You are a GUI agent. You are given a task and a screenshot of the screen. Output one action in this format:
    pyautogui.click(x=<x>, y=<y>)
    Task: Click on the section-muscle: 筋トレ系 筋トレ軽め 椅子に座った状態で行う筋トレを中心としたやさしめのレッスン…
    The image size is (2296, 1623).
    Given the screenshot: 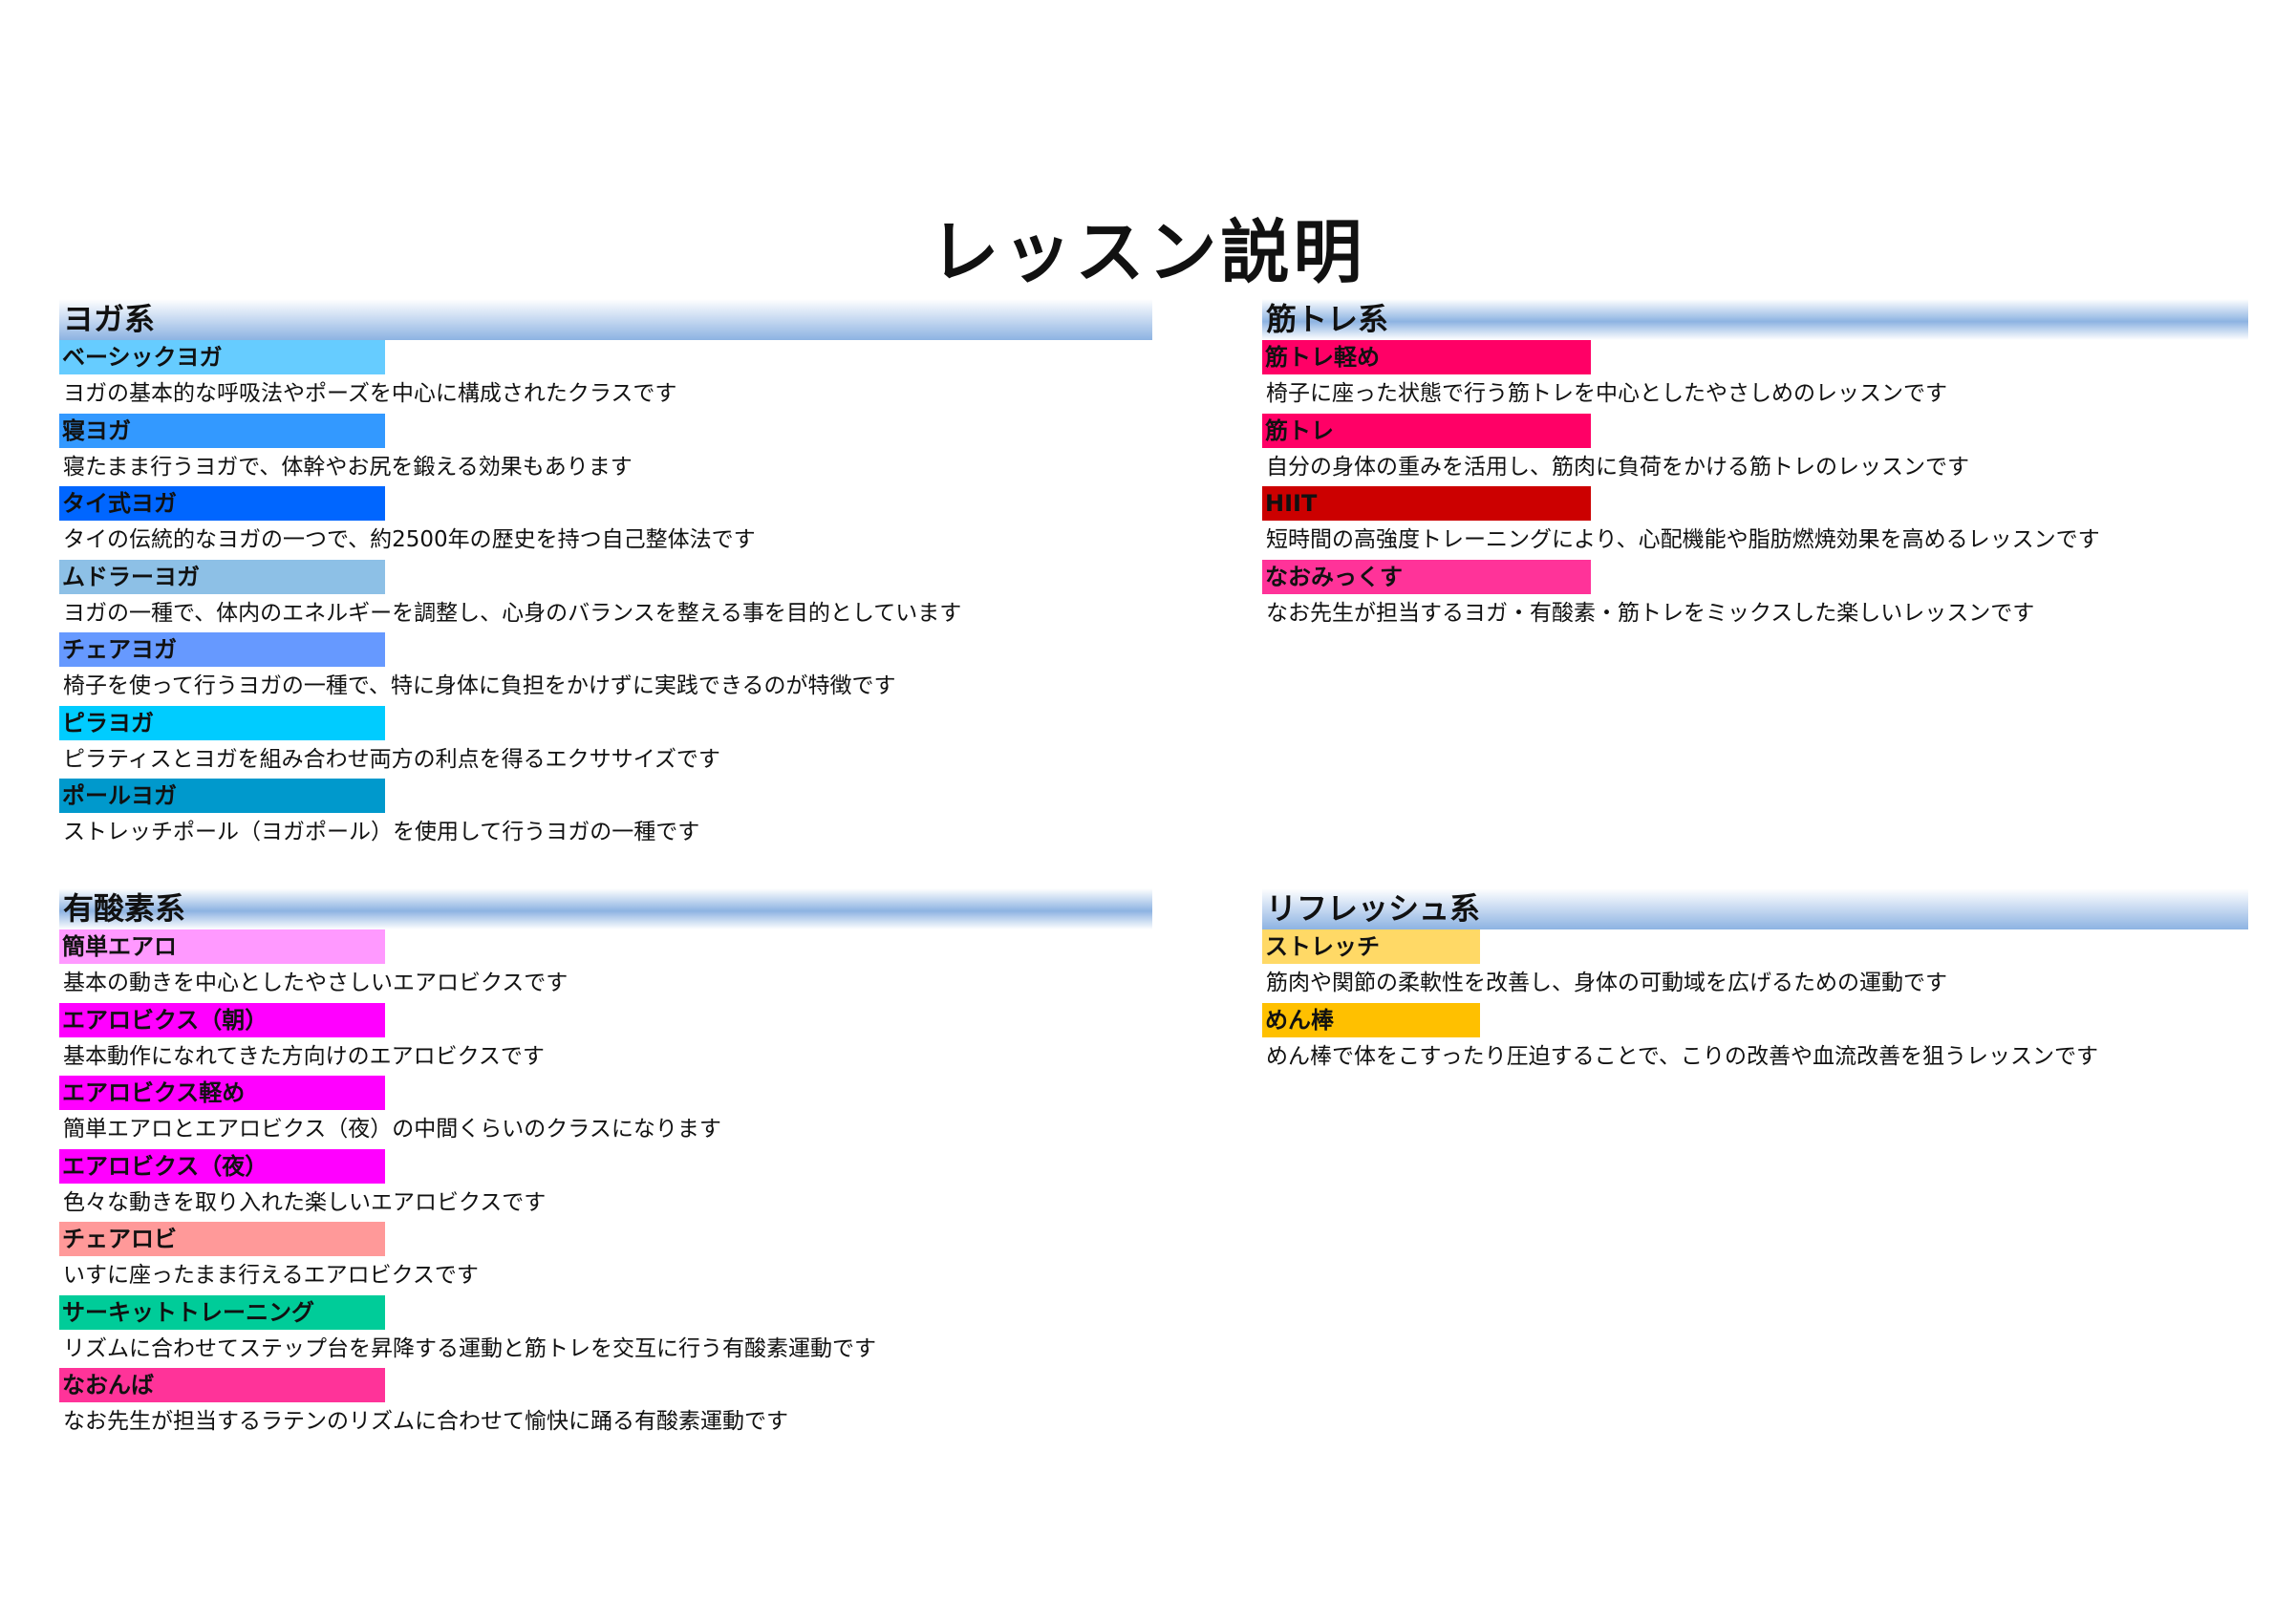 What is the action you would take?
    pyautogui.click(x=1755, y=466)
    